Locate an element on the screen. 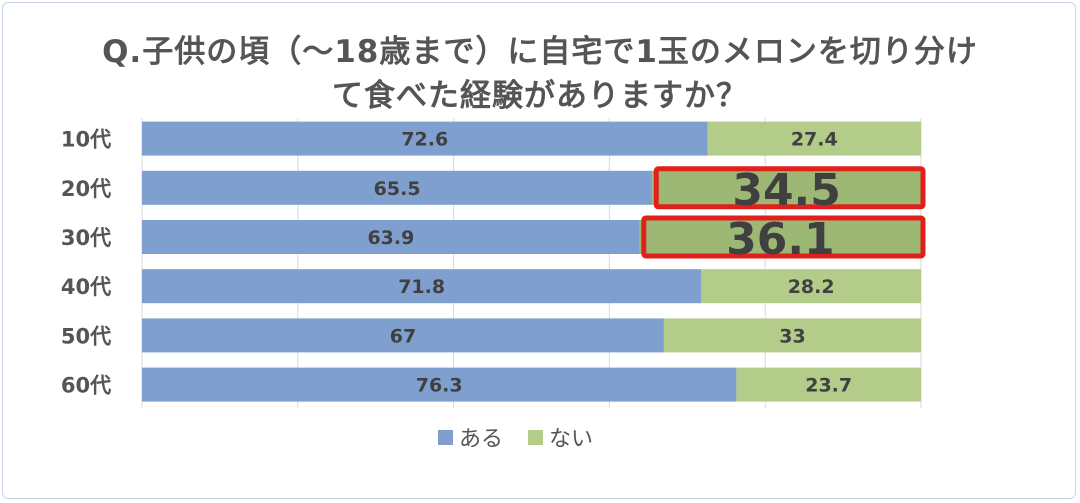 The image size is (1080, 503). chart-title-line-2: て食べた経験がありますか？ is located at coordinates (540, 96).